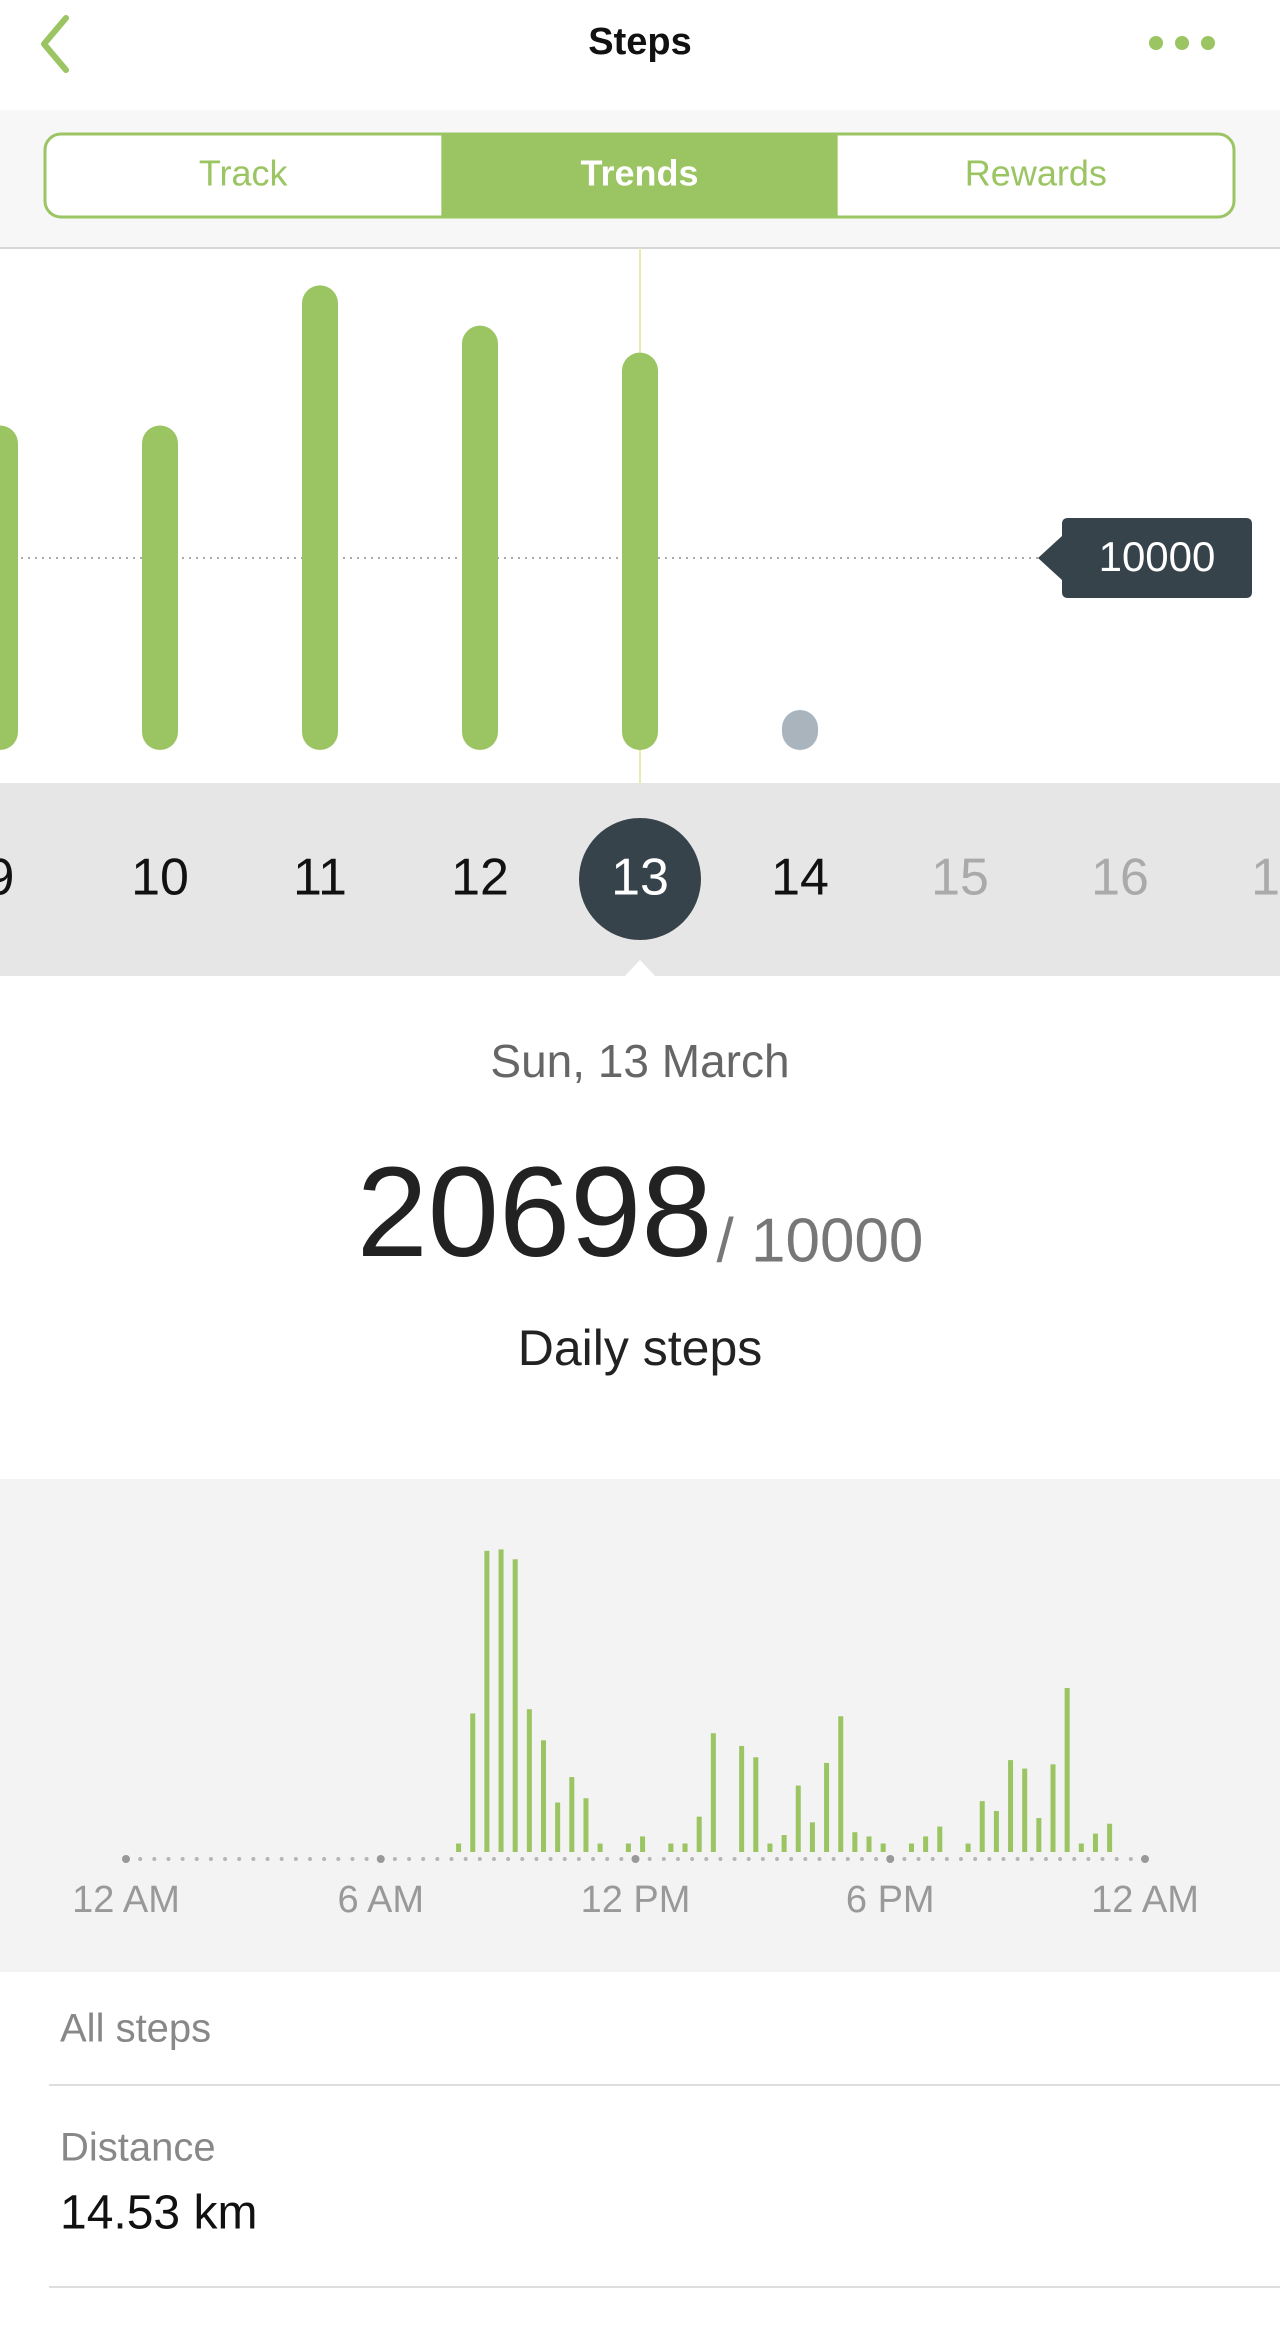 Image resolution: width=1280 pixels, height=2333 pixels. I want to click on date-label: Sun, 13 March, so click(639, 1061).